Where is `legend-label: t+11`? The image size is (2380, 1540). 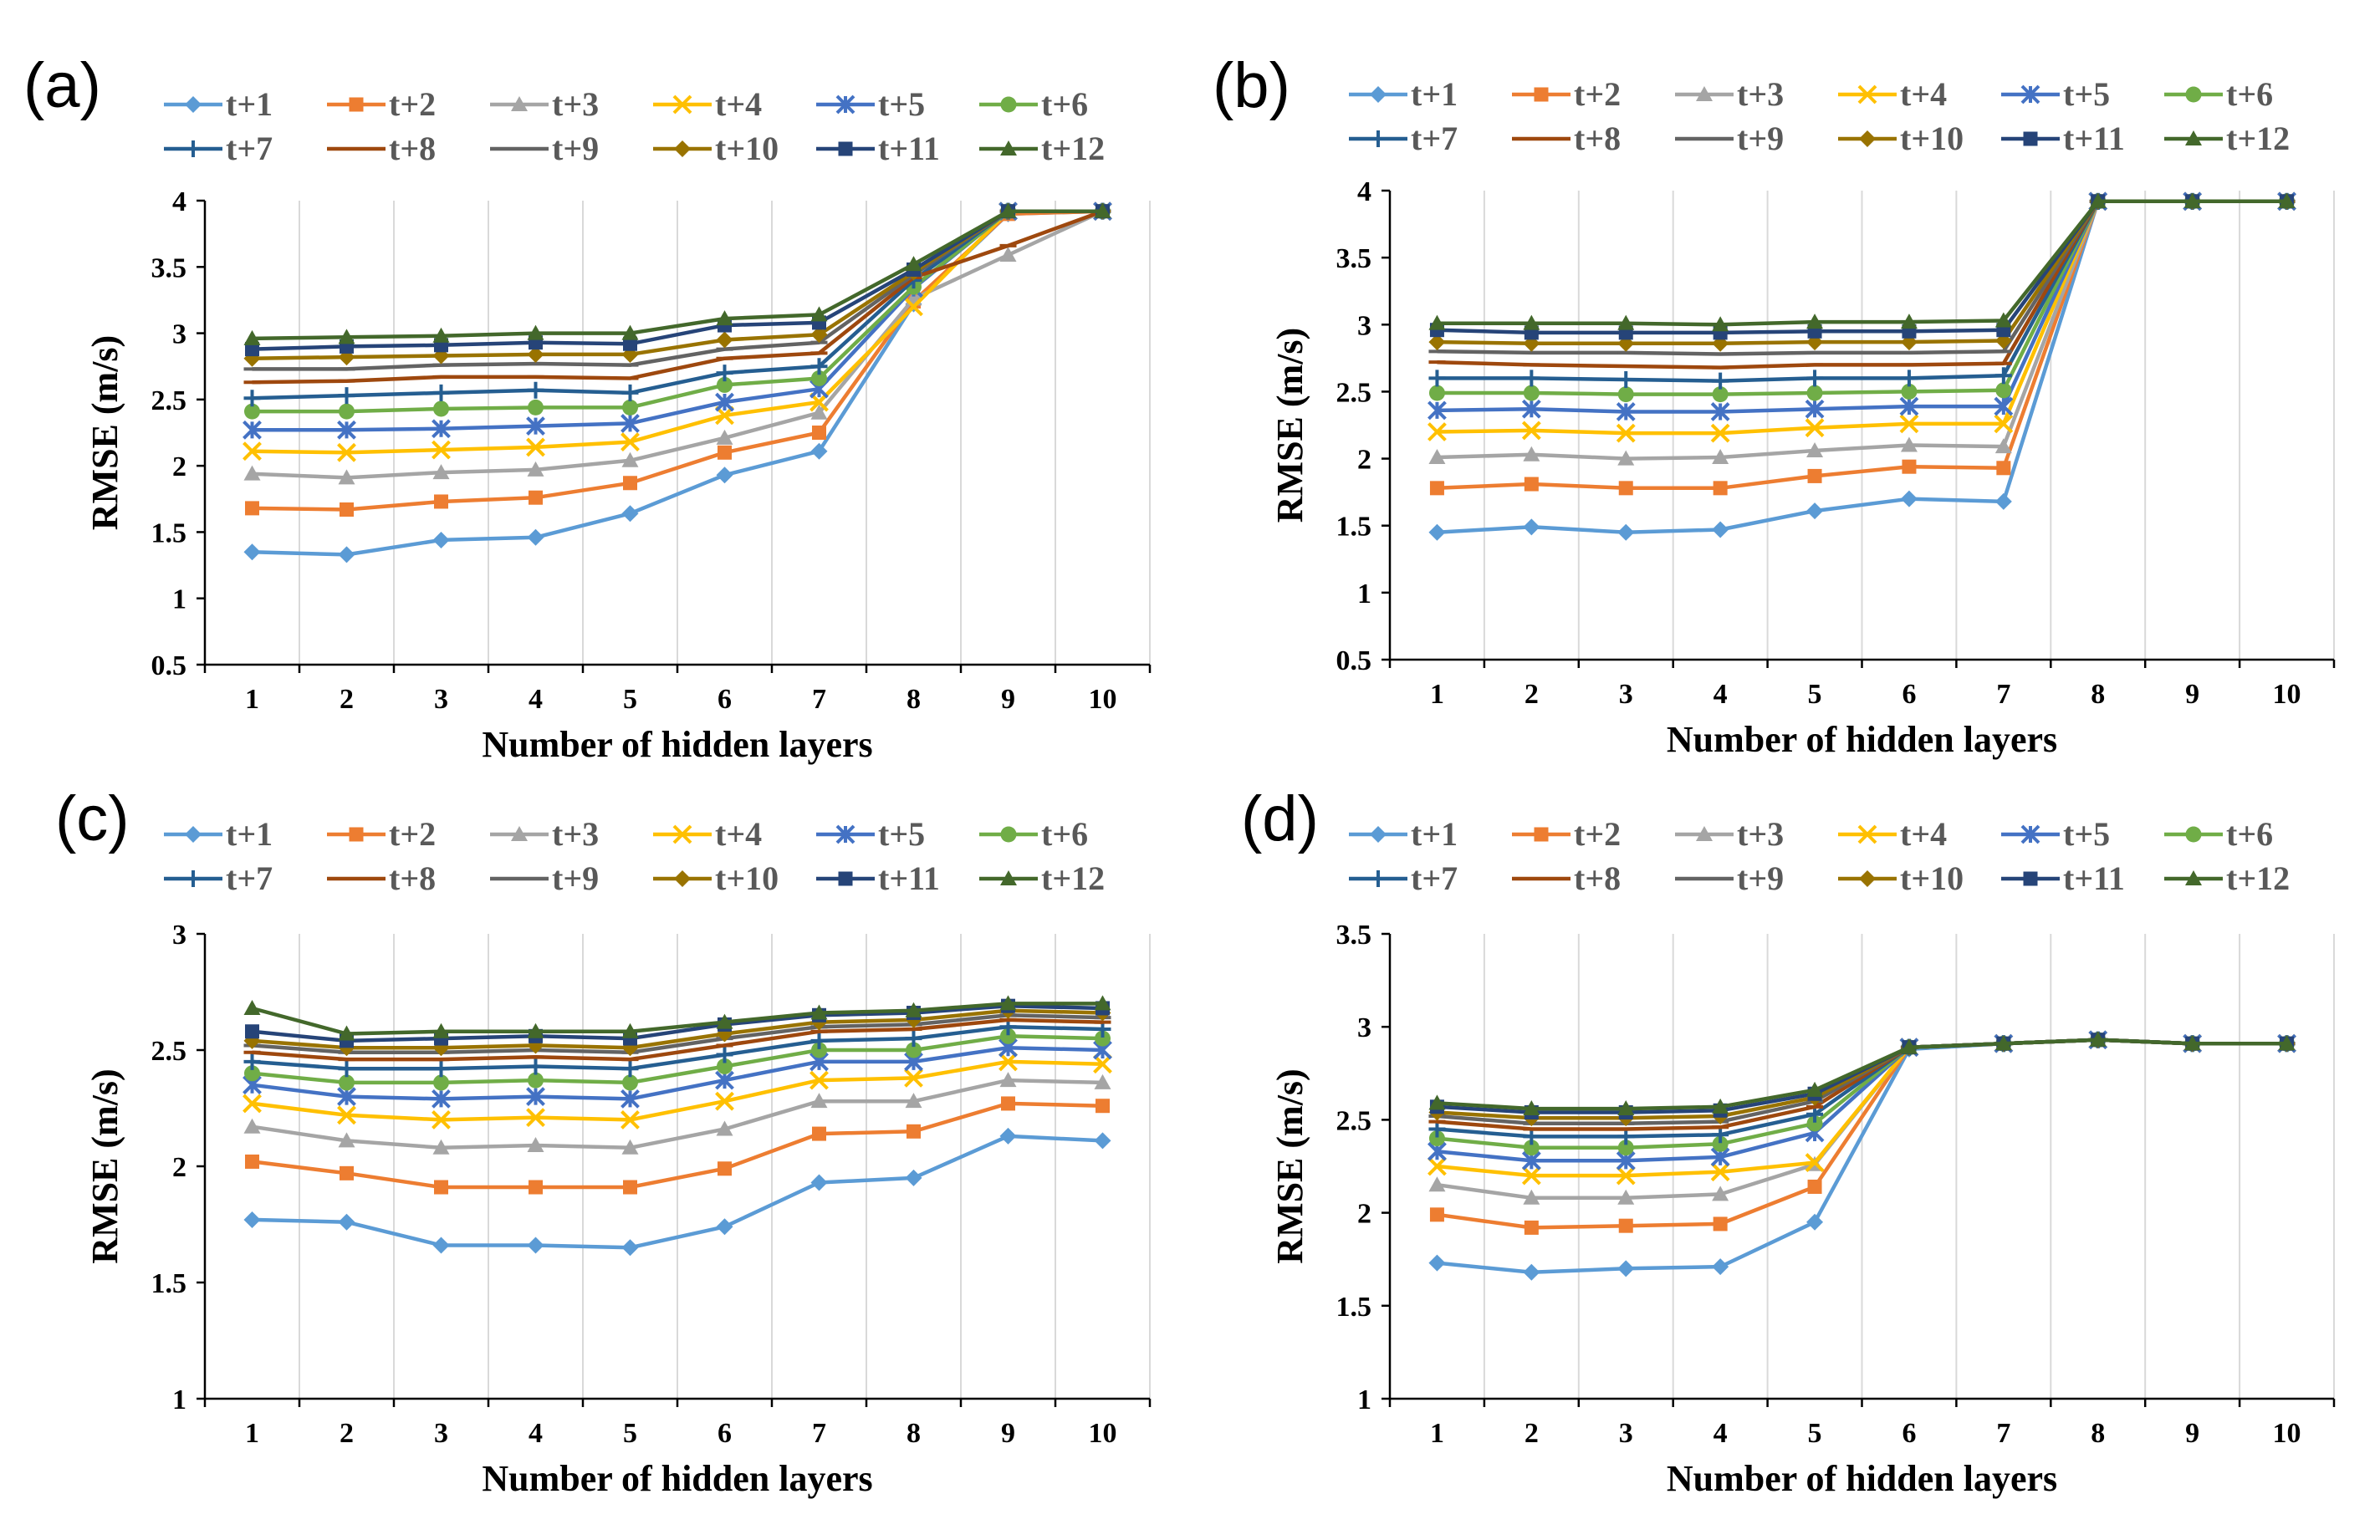 legend-label: t+11 is located at coordinates (909, 878).